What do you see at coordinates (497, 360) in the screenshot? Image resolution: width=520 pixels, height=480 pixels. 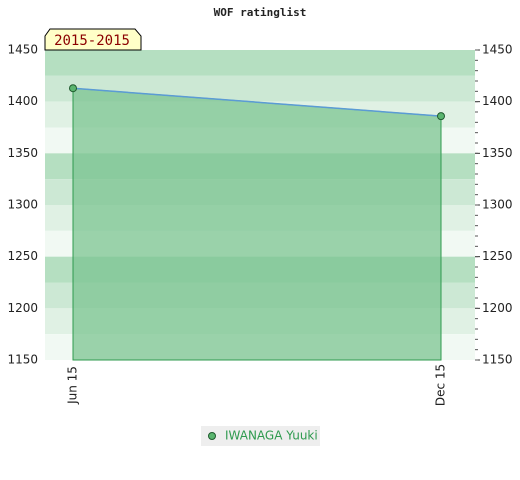 I see `y2-tick-label: 1150` at bounding box center [497, 360].